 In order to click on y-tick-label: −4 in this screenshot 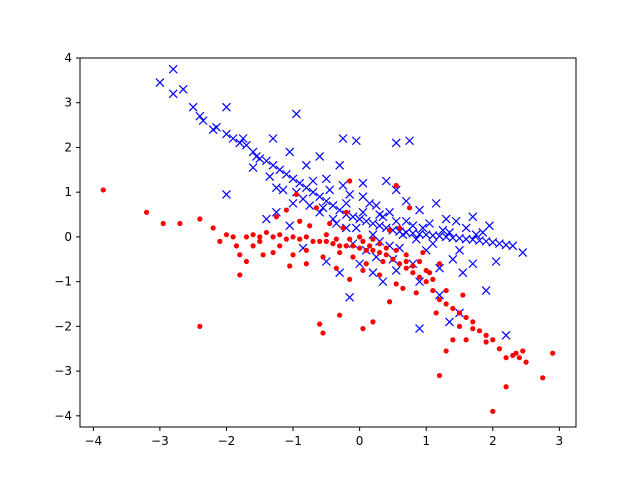, I will do `click(63, 416)`.